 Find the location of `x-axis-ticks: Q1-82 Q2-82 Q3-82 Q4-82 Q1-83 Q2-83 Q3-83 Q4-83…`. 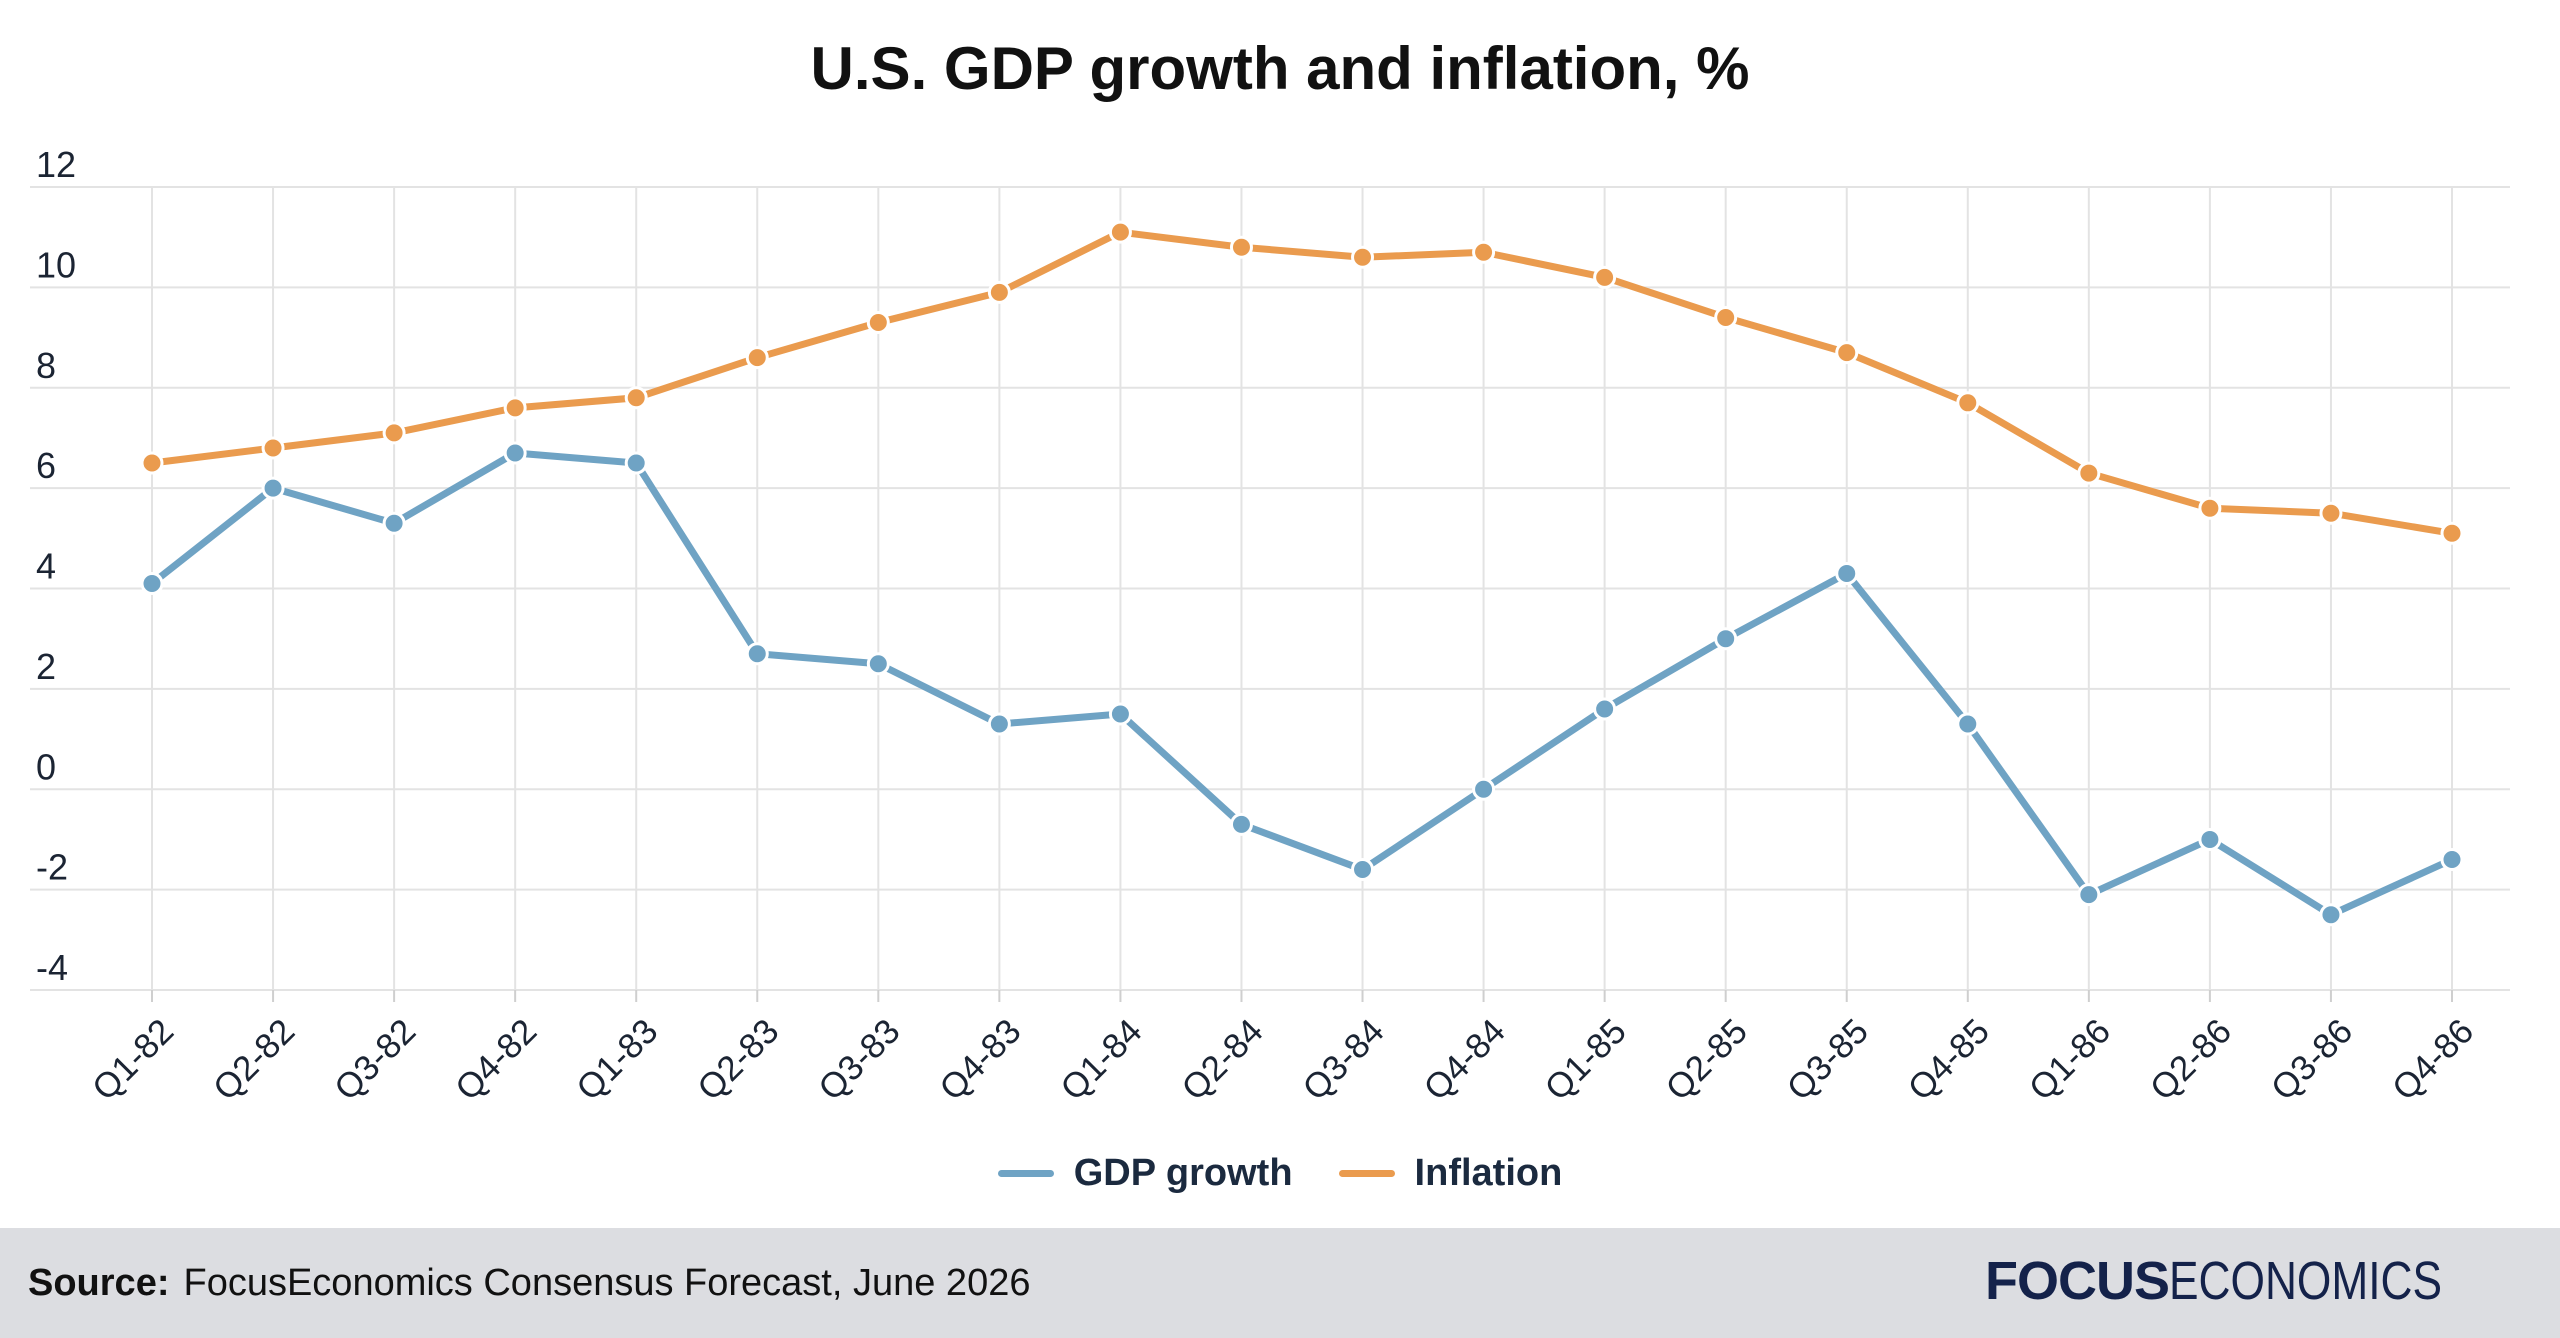

x-axis-ticks: Q1-82 Q2-82 Q3-82 Q4-82 Q1-83 Q2-83 Q3-83 Q4-83… is located at coordinates (1283, 1060).